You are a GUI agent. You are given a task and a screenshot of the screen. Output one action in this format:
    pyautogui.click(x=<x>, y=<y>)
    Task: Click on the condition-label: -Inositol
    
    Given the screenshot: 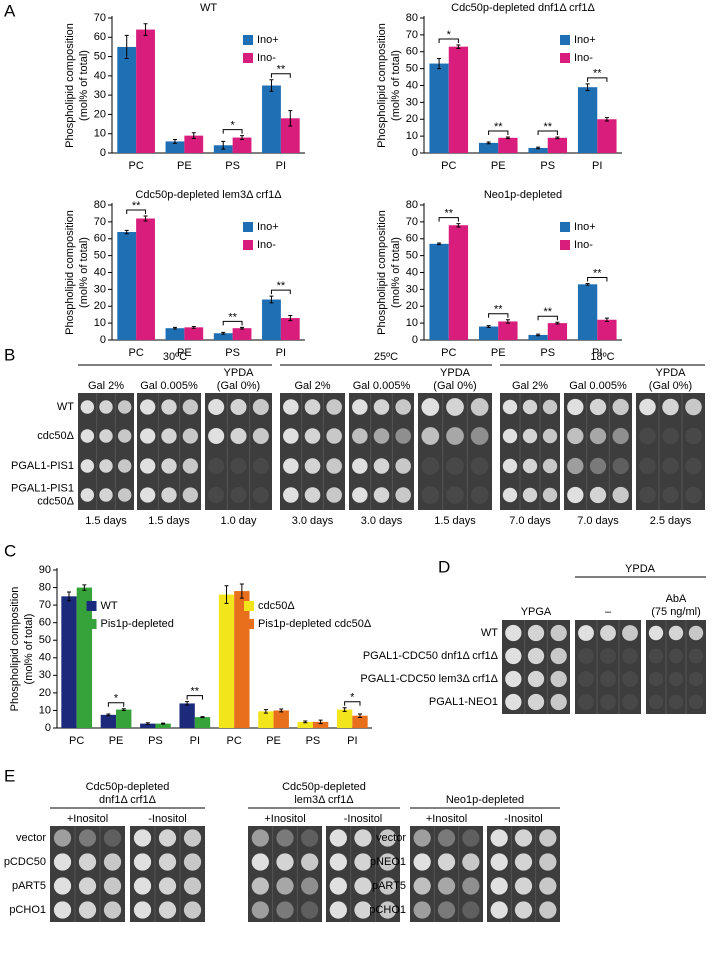 What is the action you would take?
    pyautogui.click(x=167, y=819)
    